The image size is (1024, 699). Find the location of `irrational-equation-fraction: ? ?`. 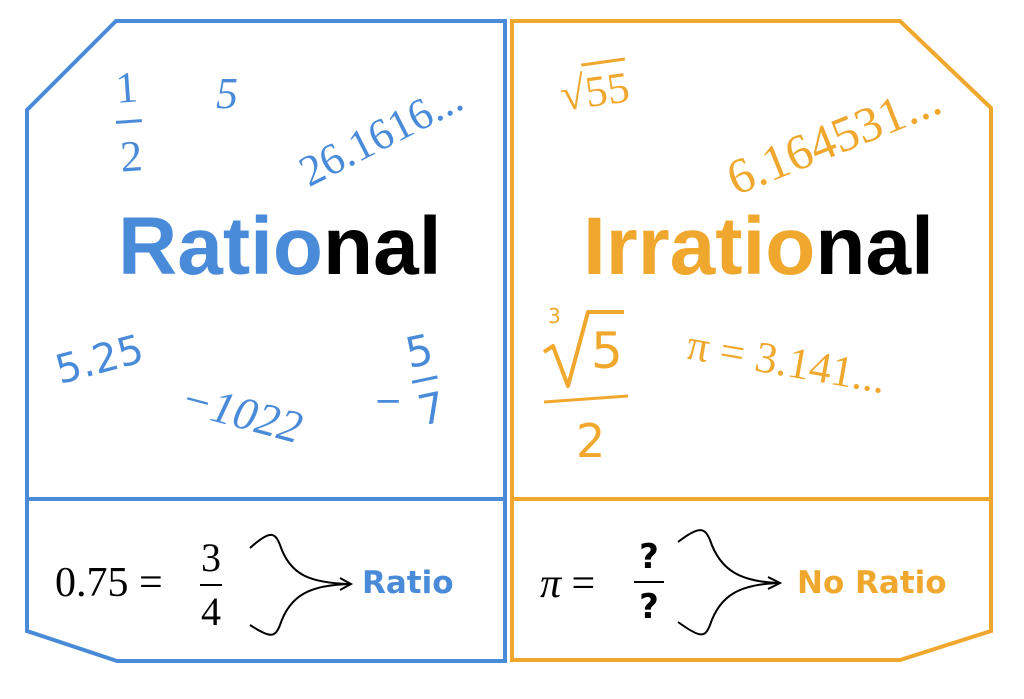

irrational-equation-fraction: ? ? is located at coordinates (649, 582).